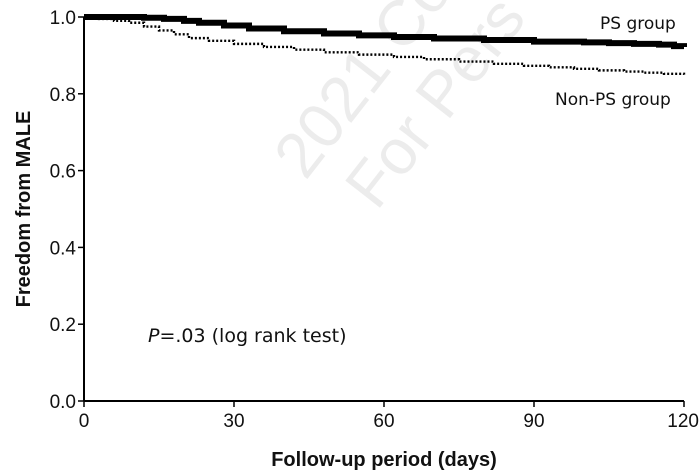  I want to click on series-label-non-ps: Non-PS group, so click(613, 100).